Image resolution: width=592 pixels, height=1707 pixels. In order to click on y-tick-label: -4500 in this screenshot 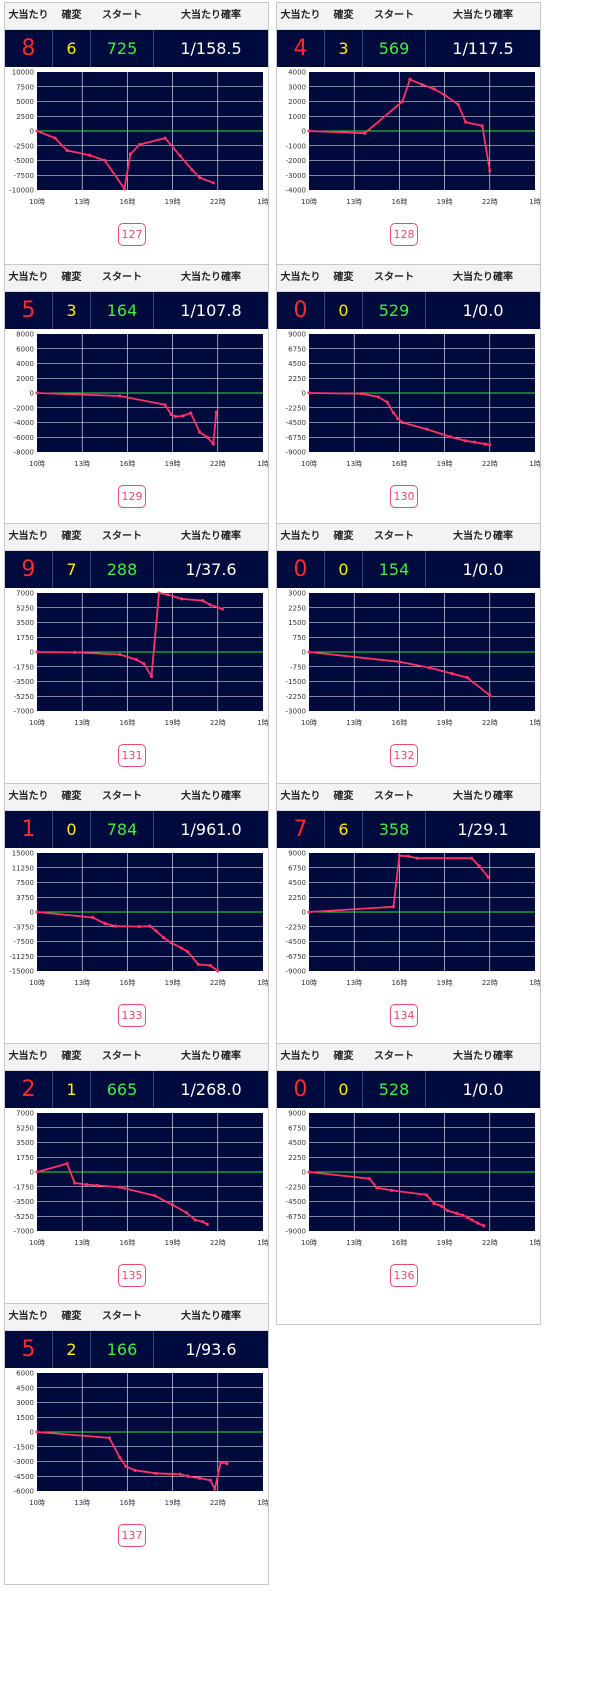, I will do `click(296, 423)`.